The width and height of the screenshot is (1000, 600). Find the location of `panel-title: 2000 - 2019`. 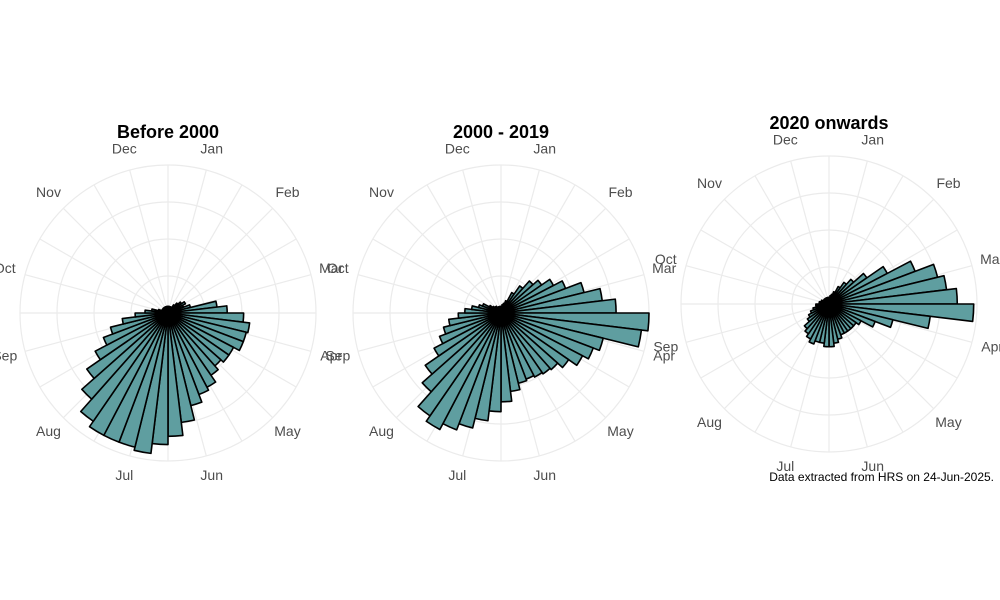

panel-title: 2000 - 2019 is located at coordinates (501, 132).